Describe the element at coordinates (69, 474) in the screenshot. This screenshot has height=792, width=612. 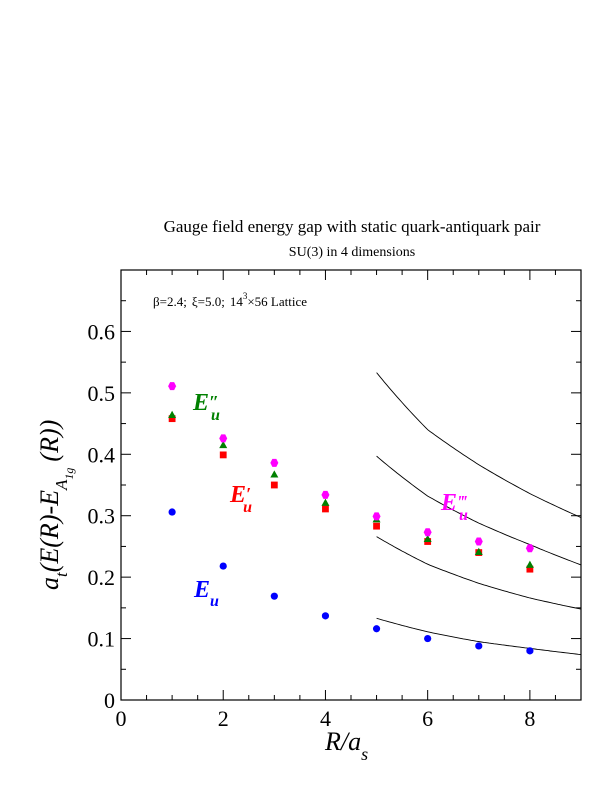
I see `y-axis-label-sub-1g: 1g` at that location.